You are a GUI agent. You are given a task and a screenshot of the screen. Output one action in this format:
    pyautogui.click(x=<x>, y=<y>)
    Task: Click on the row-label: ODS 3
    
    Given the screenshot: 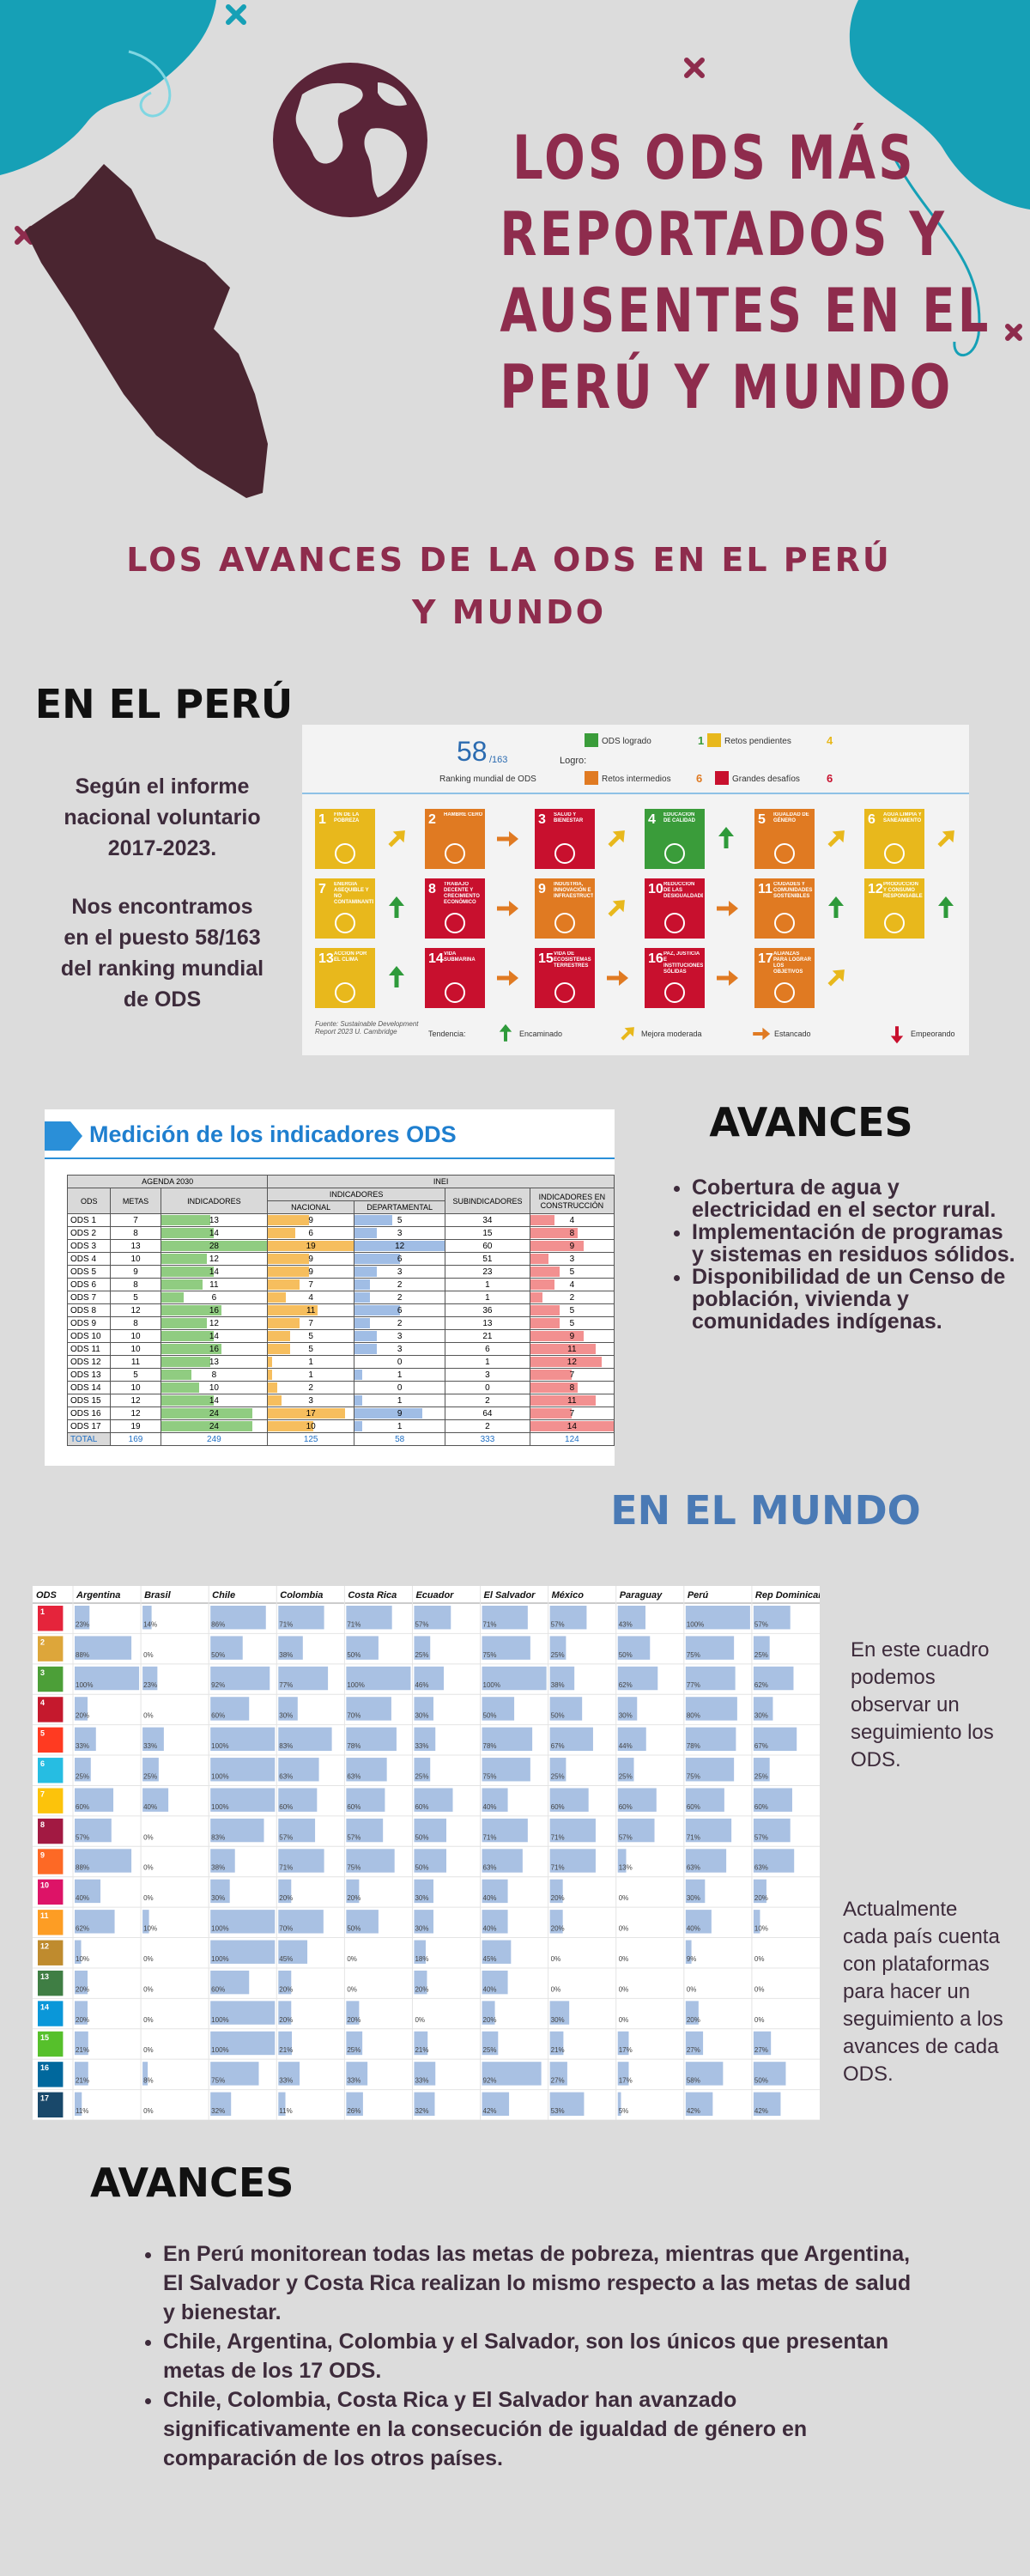 What is the action you would take?
    pyautogui.click(x=89, y=1246)
    